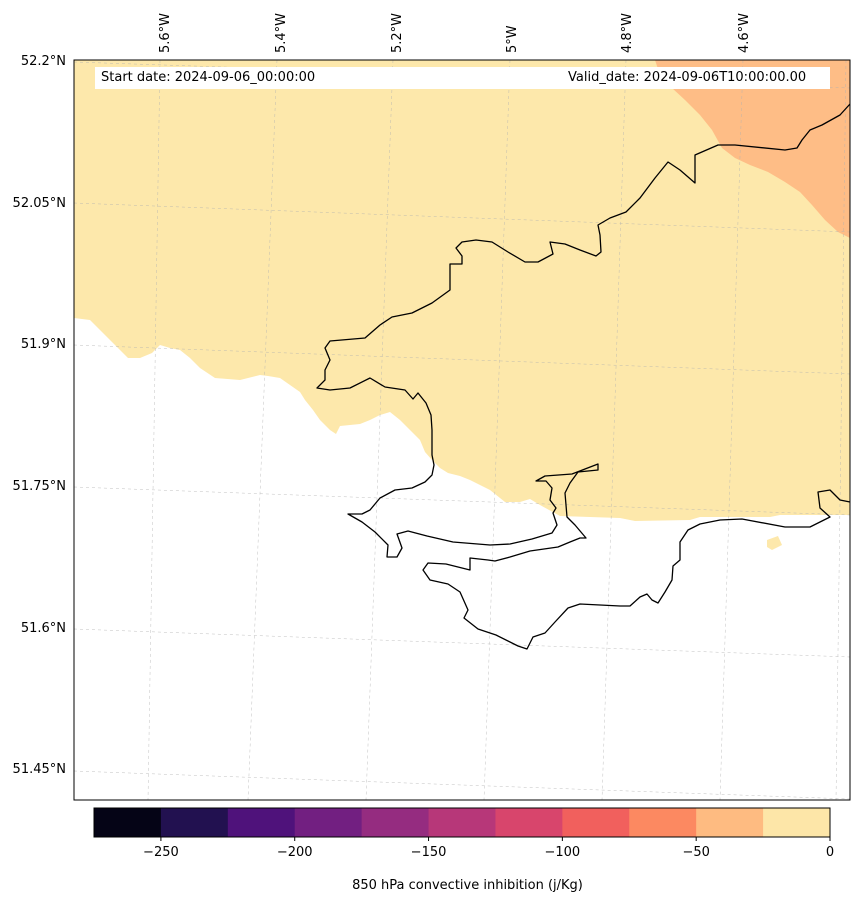  What do you see at coordinates (39, 486) in the screenshot?
I see `lat-label: 51.75°N` at bounding box center [39, 486].